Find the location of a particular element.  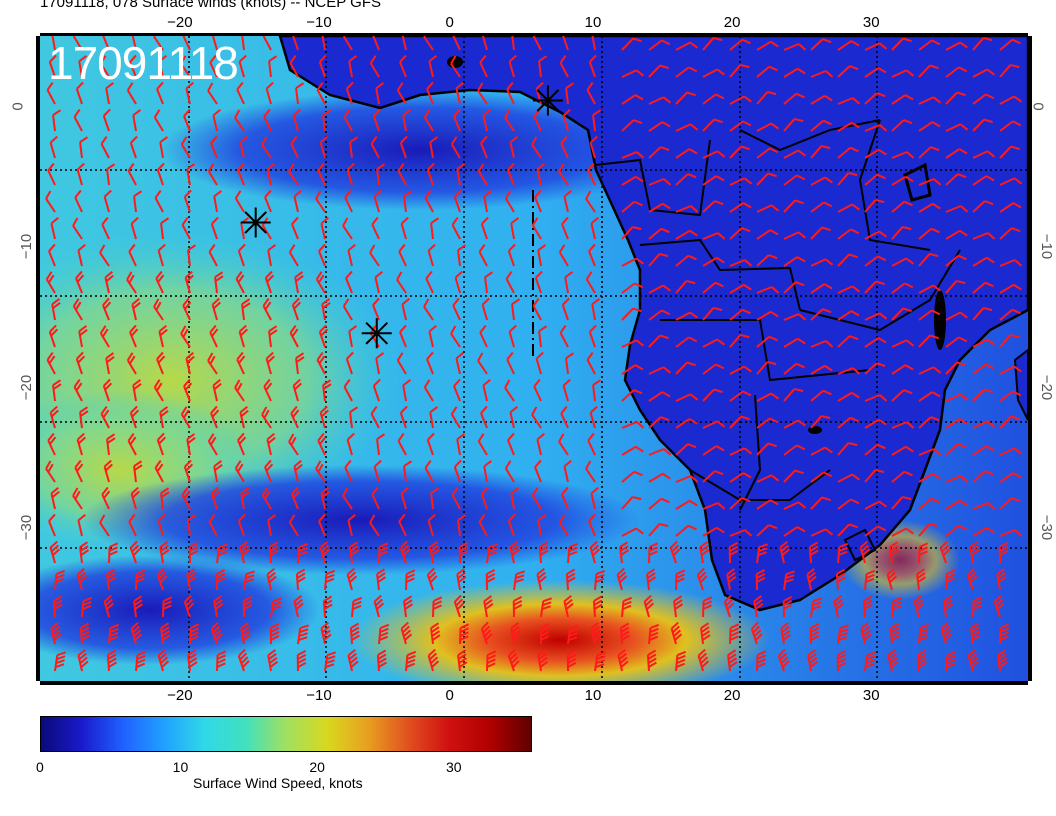

colorbar-tick-label: 10 is located at coordinates (180, 767).